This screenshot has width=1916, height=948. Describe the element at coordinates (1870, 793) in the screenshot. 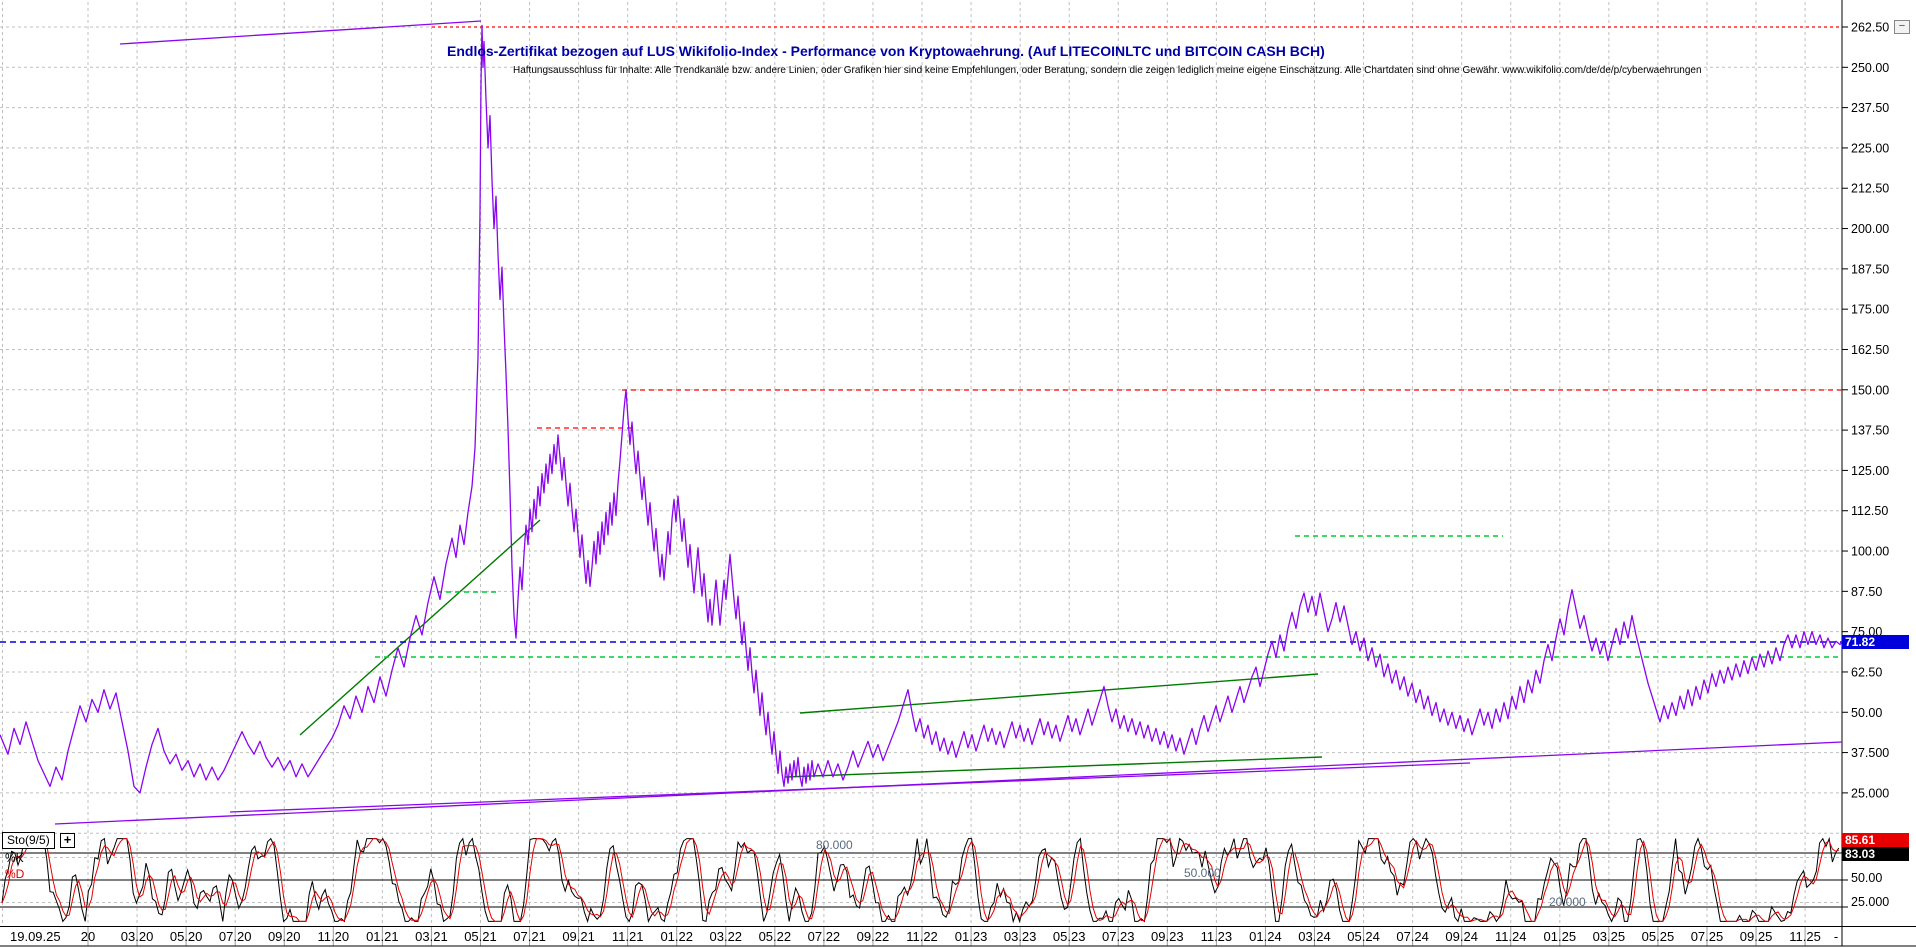

I see `y-axis-tick-label: 25.000` at that location.